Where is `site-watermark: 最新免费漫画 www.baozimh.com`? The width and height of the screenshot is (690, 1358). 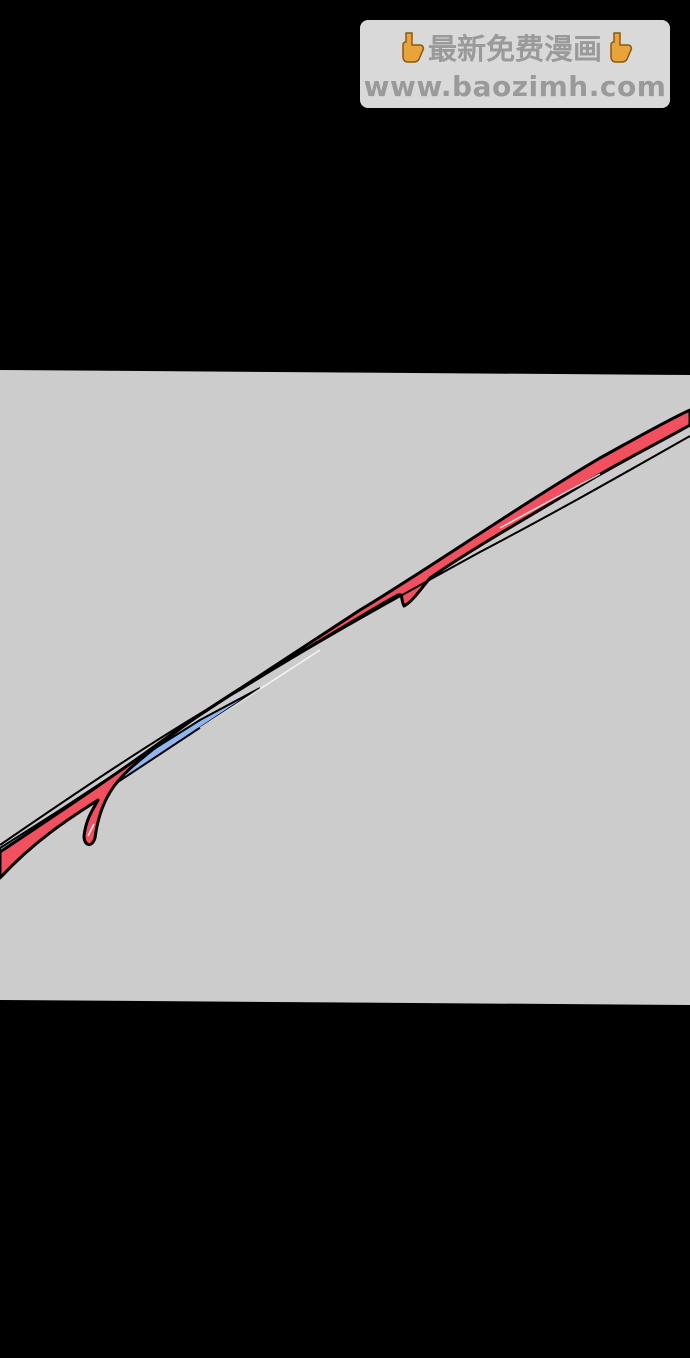
site-watermark: 最新免费漫画 www.baozimh.com is located at coordinates (515, 64).